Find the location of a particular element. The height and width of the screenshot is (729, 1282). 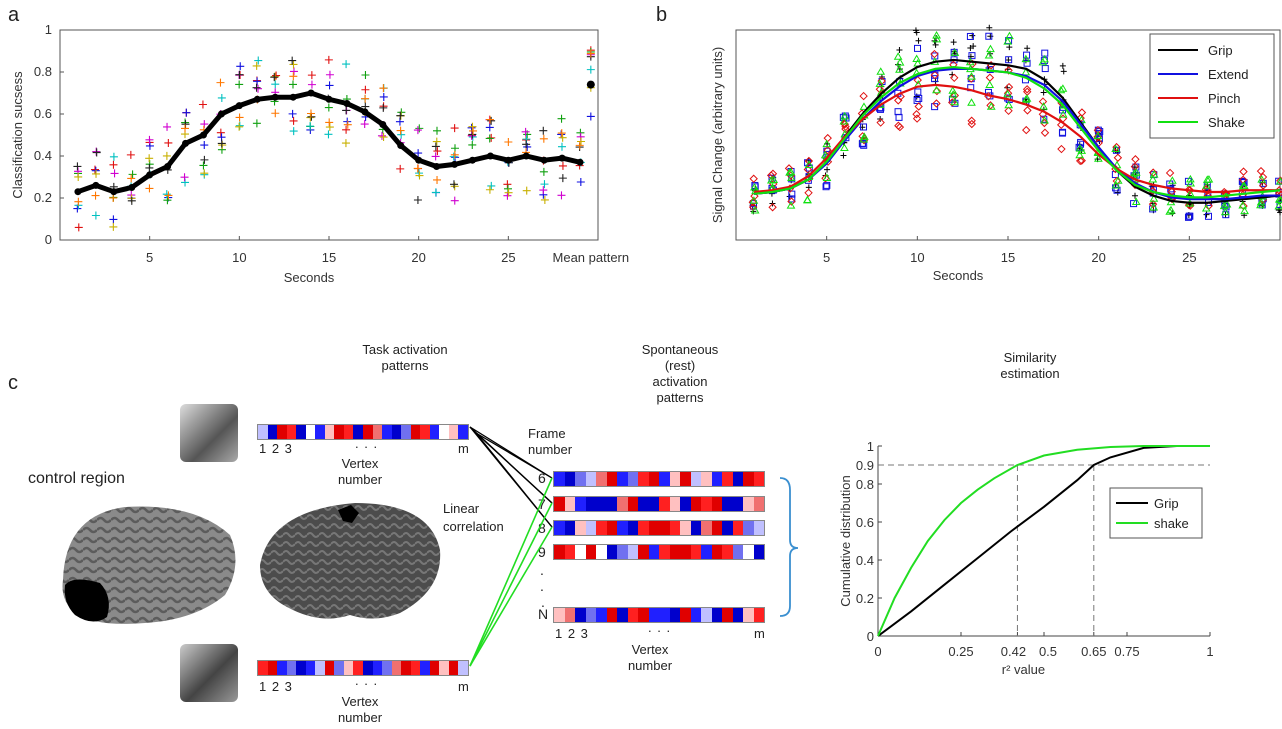

task-pattern-shake is located at coordinates (363, 668).